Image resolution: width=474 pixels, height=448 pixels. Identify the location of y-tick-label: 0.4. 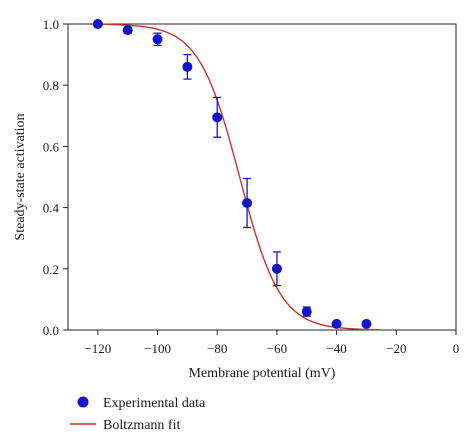
(51, 208).